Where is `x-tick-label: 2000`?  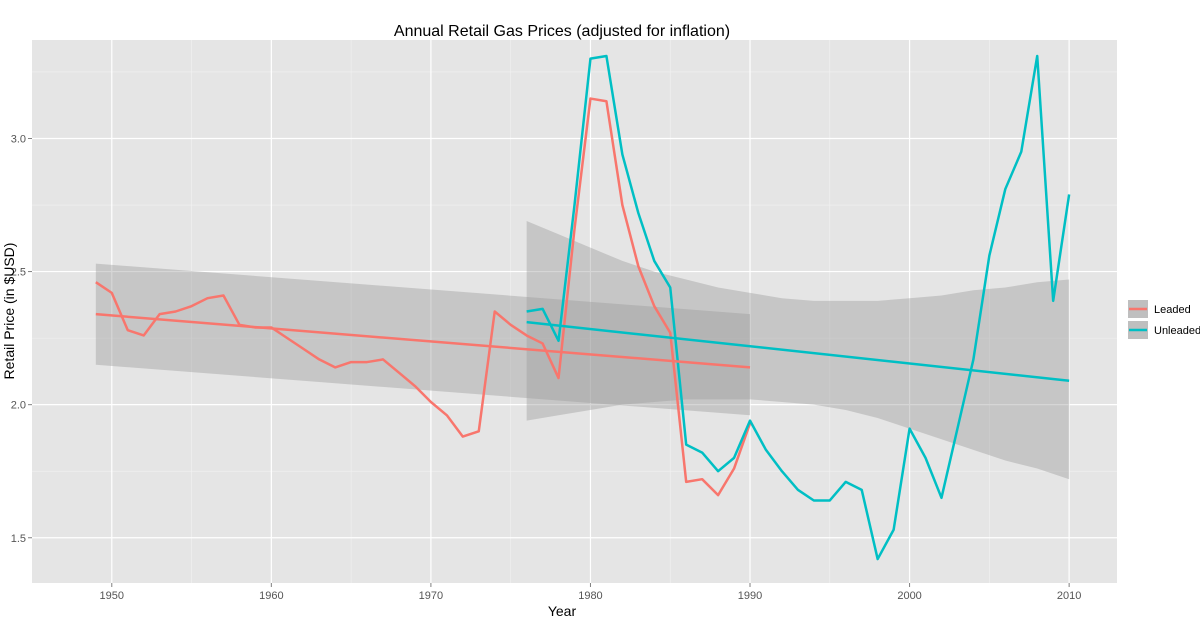
x-tick-label: 2000 is located at coordinates (909, 596).